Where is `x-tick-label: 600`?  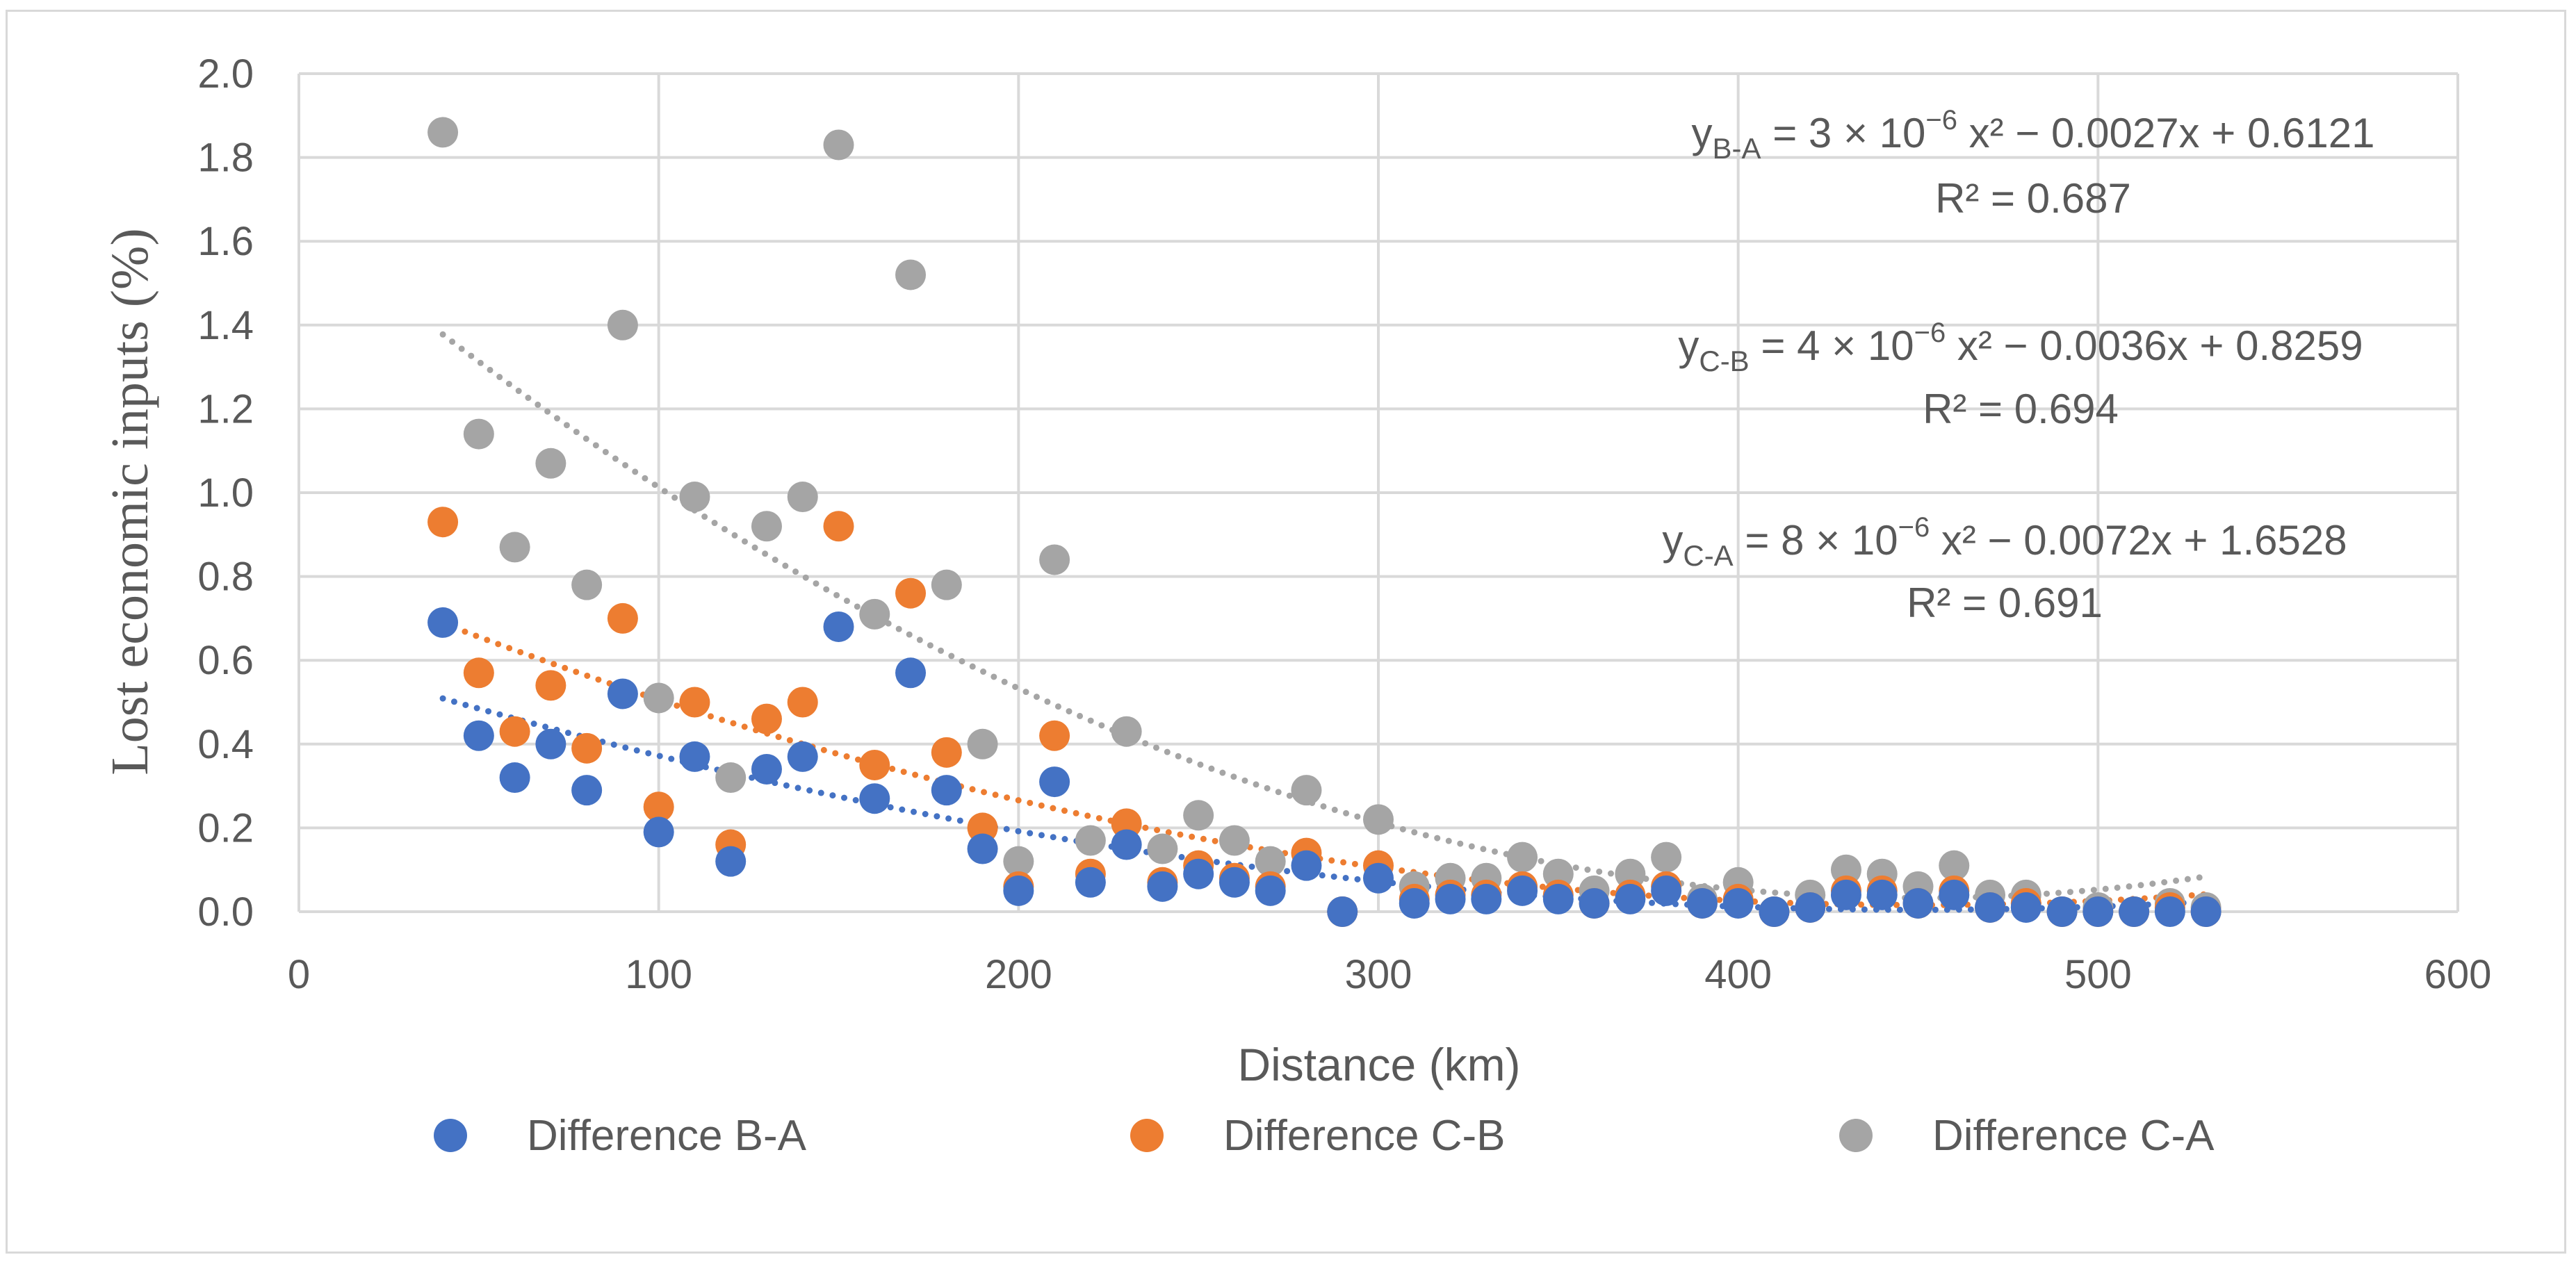 x-tick-label: 600 is located at coordinates (2458, 974).